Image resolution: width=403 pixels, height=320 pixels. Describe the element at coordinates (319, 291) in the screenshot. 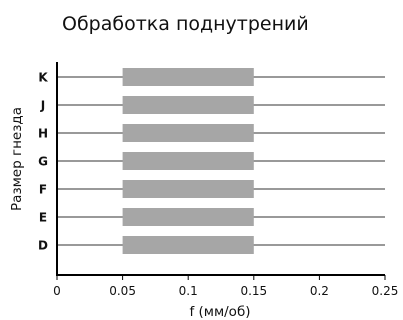

I see `x-tick-label-4: 0.2` at that location.